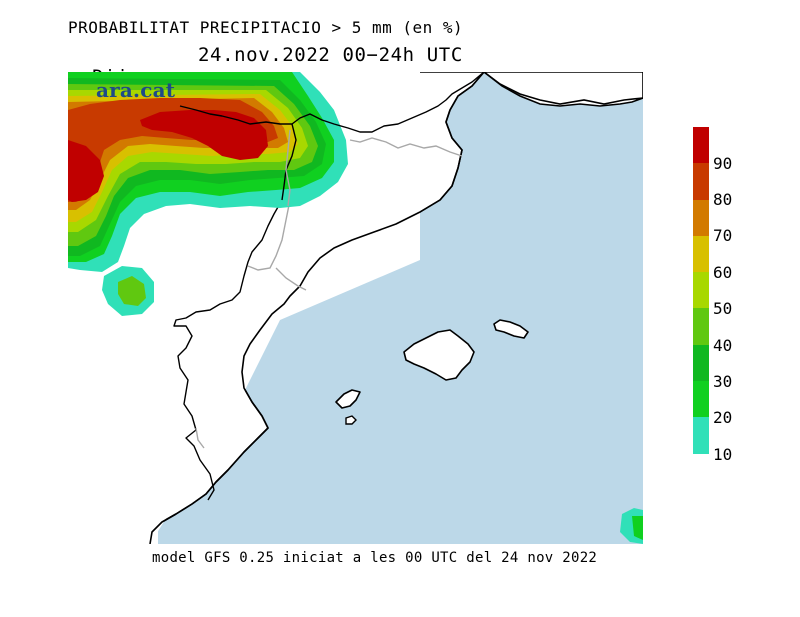 The image size is (800, 617). Describe the element at coordinates (723, 381) in the screenshot. I see `legend-label: 30` at that location.